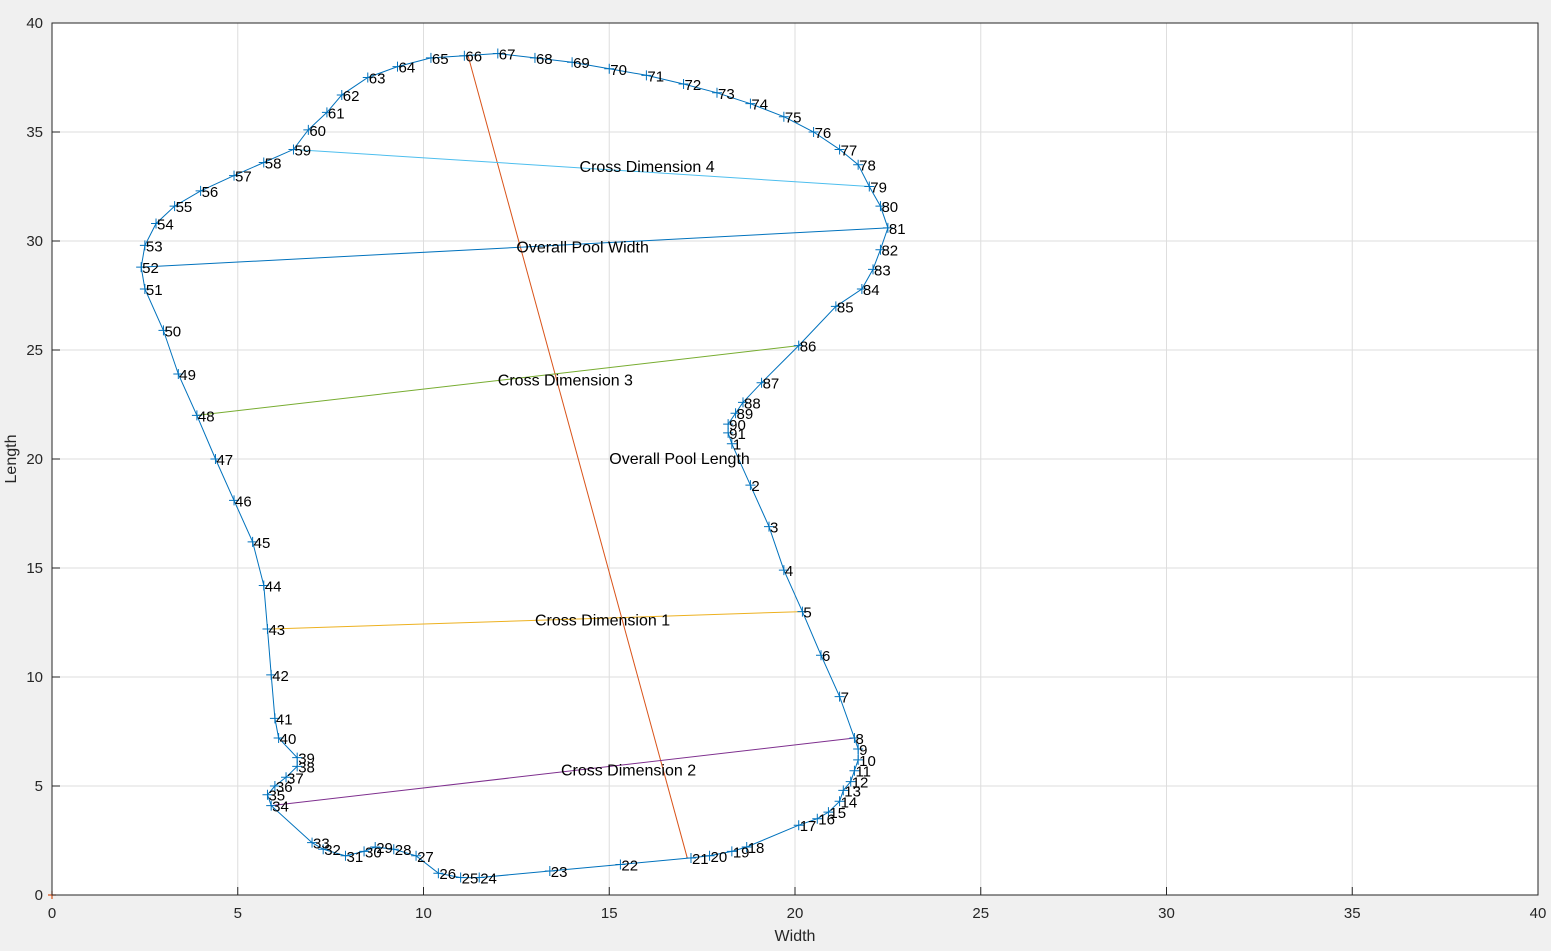 This screenshot has height=951, width=1551. Describe the element at coordinates (609, 913) in the screenshot. I see `x-tick-label: 15` at that location.